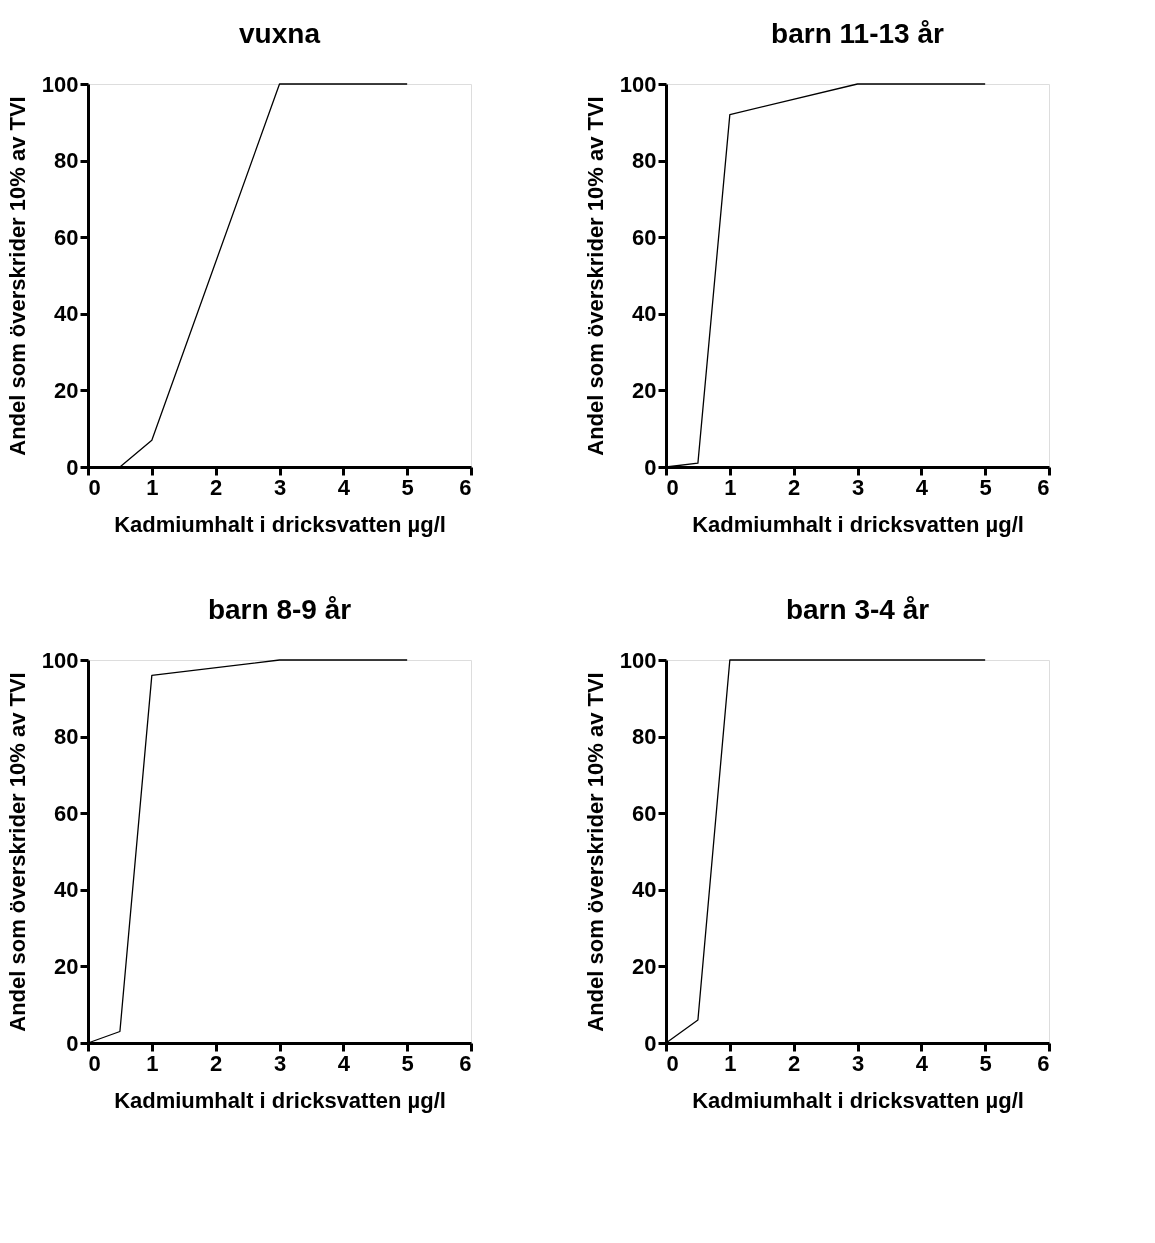 The image size is (1155, 1243). Describe the element at coordinates (280, 33) in the screenshot. I see `chart-title: vuxna` at that location.